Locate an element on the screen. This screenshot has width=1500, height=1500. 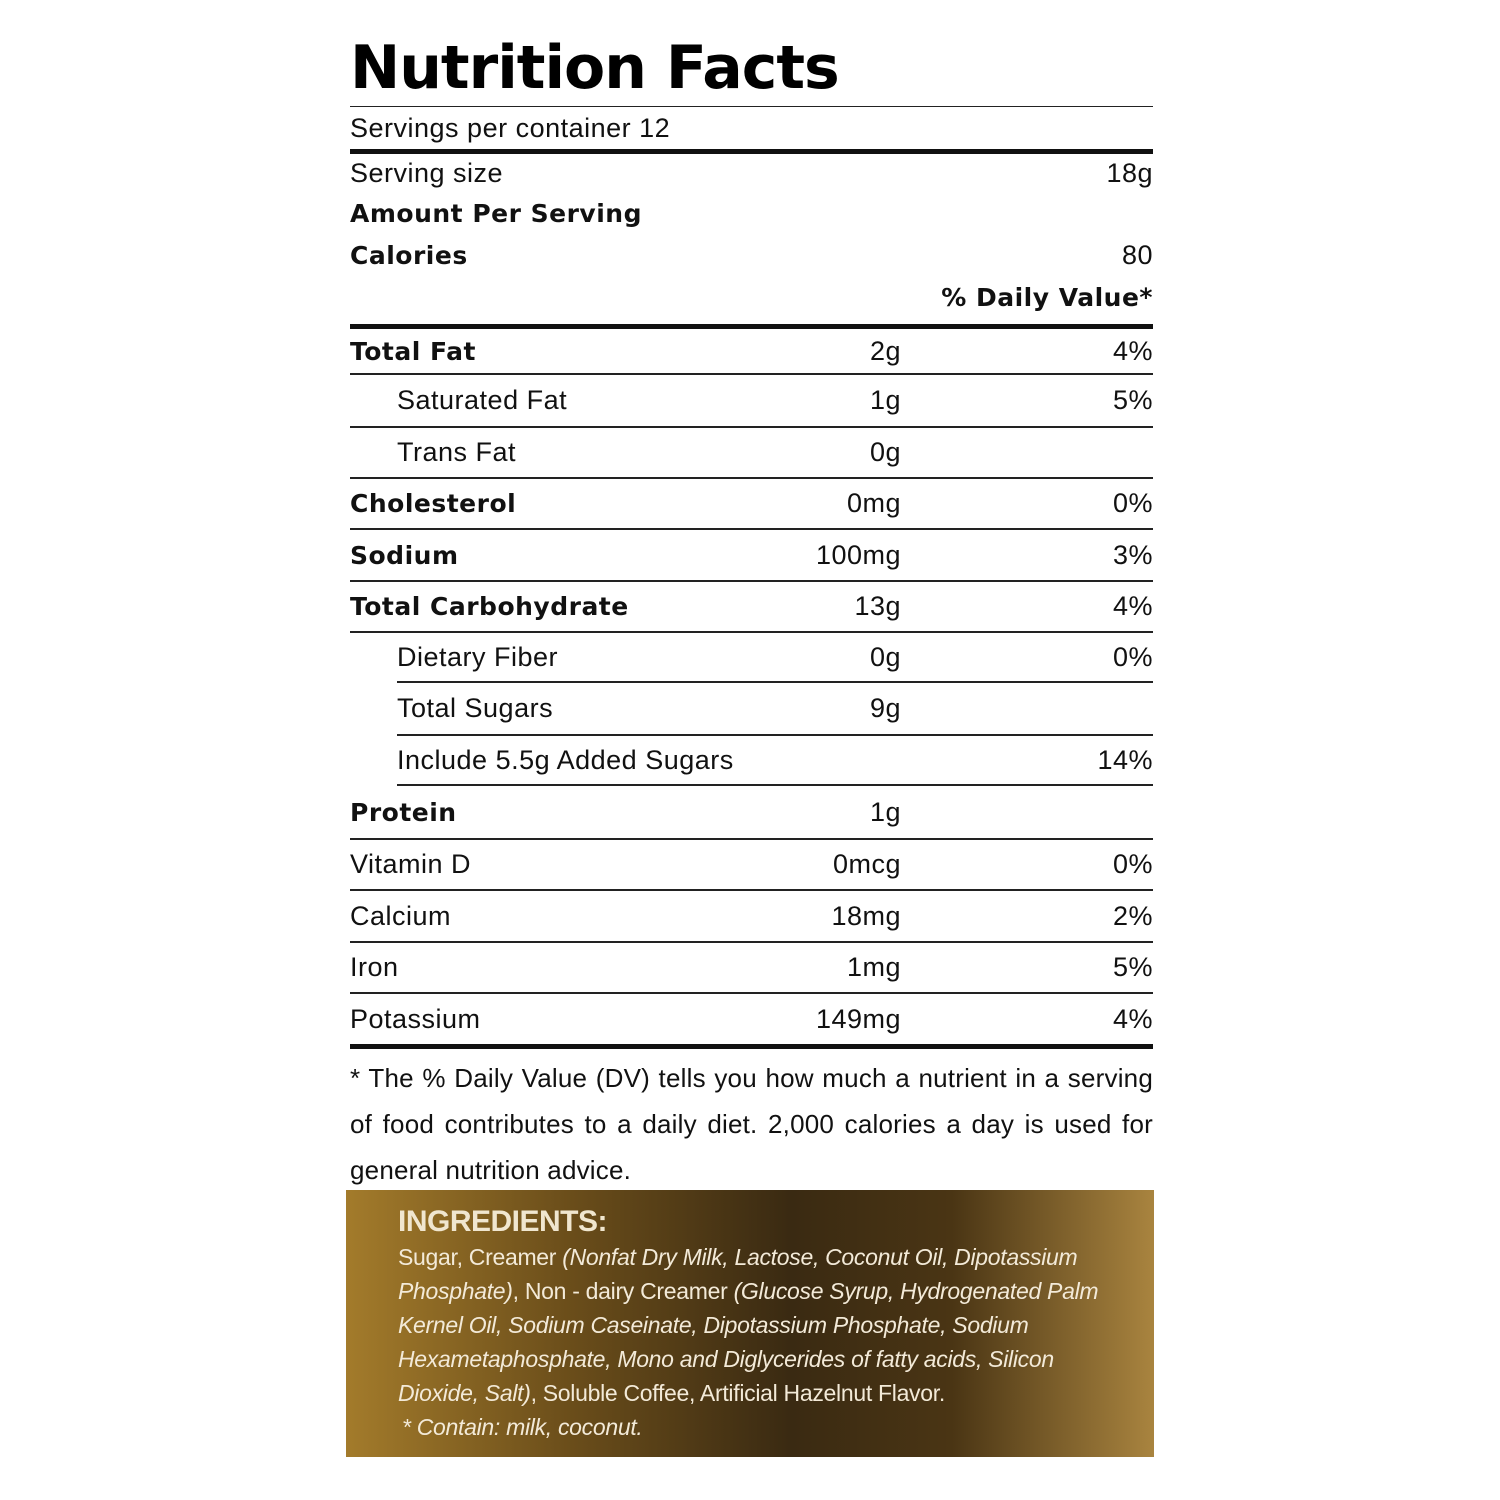
nutrient-name: Total Fat is located at coordinates (413, 351).